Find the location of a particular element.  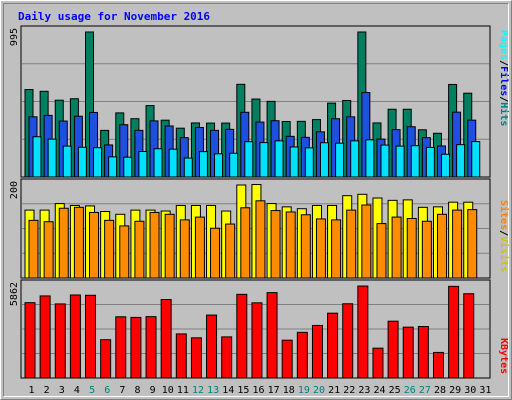

x-tick-label-13: 13 is located at coordinates (213, 390).